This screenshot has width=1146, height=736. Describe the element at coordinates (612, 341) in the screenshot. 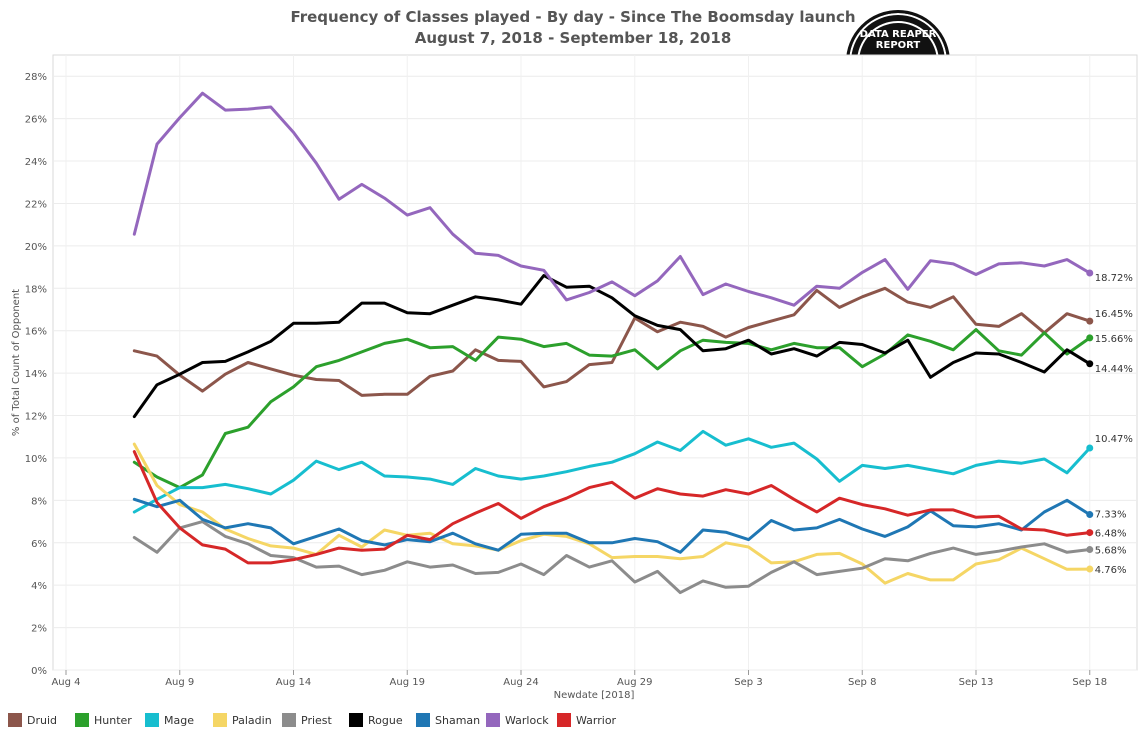

I see `series-line-druid` at that location.